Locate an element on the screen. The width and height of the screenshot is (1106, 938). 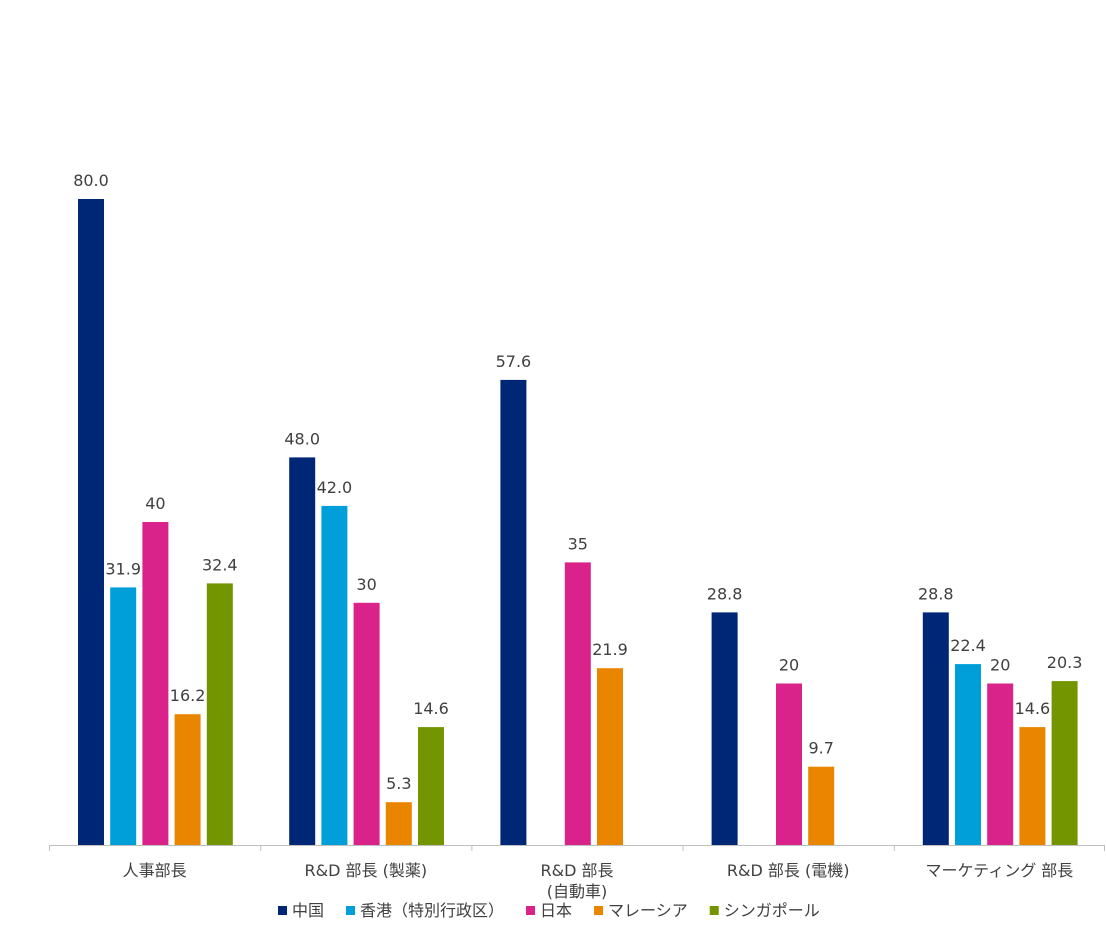
category-label: R&D 部長 (製薬) is located at coordinates (366, 870).